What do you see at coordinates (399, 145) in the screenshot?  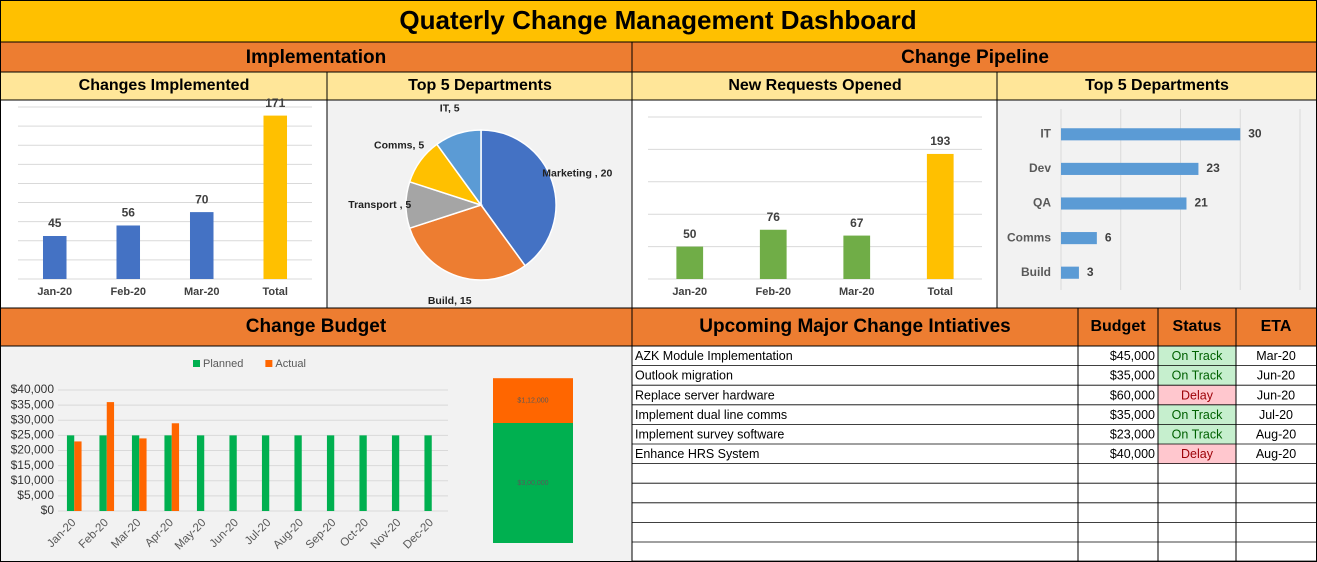 I see `data-label: Comms, 5` at bounding box center [399, 145].